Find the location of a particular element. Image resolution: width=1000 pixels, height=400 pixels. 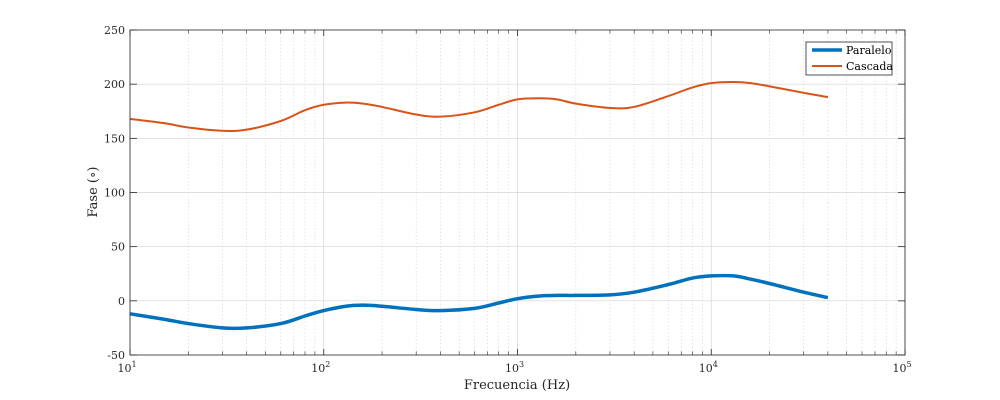

legend-box is located at coordinates (849, 58).